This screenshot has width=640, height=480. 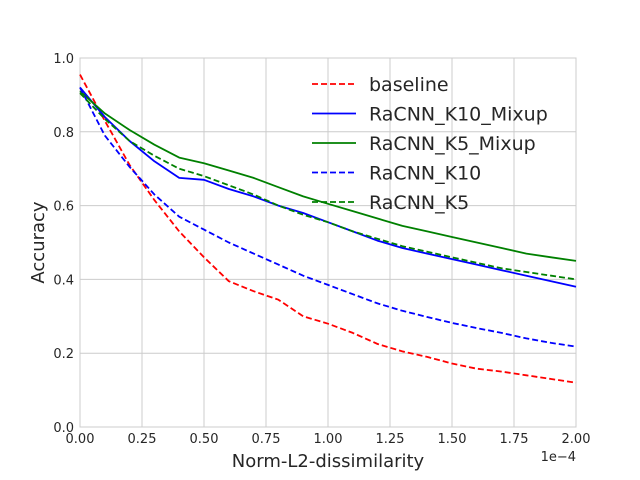 What do you see at coordinates (328, 439) in the screenshot?
I see `x-tick-label: 1.00` at bounding box center [328, 439].